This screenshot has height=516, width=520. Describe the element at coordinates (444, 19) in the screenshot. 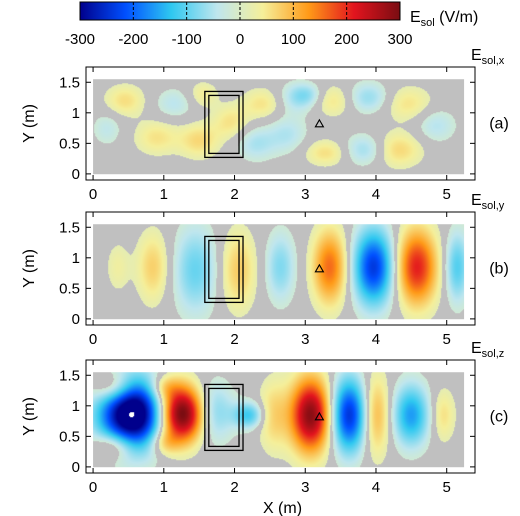

I see `colorbar-label: Esol (V/m)` at that location.